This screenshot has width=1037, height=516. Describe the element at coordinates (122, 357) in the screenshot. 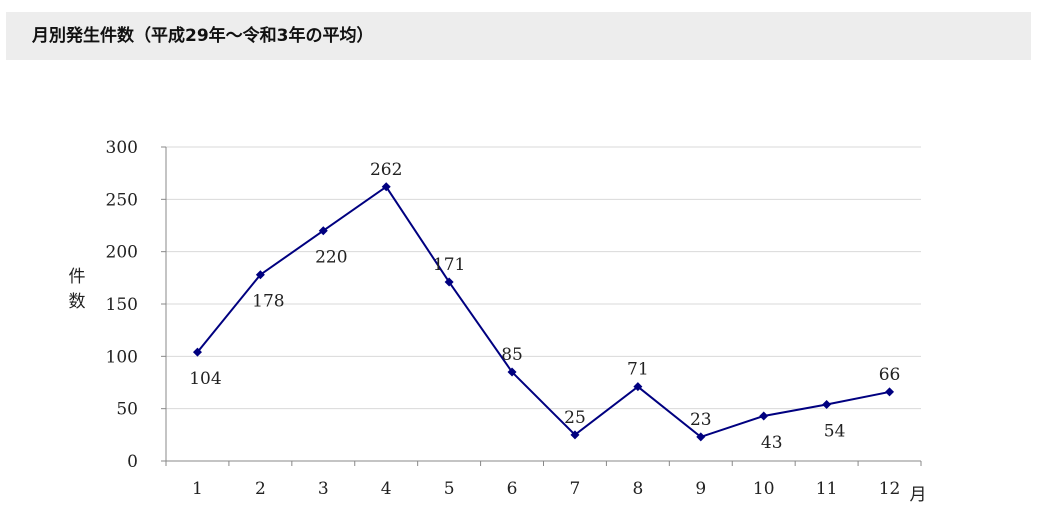

I see `y-tick-label: 100` at that location.